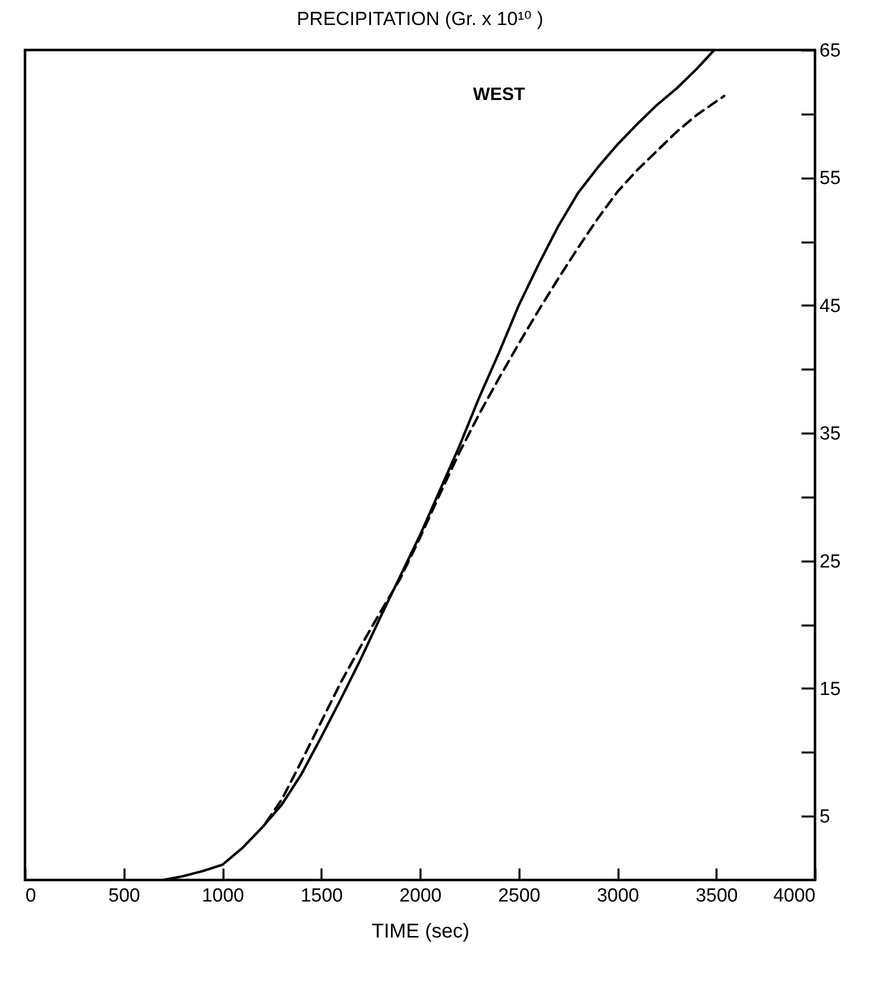 The height and width of the screenshot is (991, 876). I want to click on x-tick-label: 3000, so click(618, 896).